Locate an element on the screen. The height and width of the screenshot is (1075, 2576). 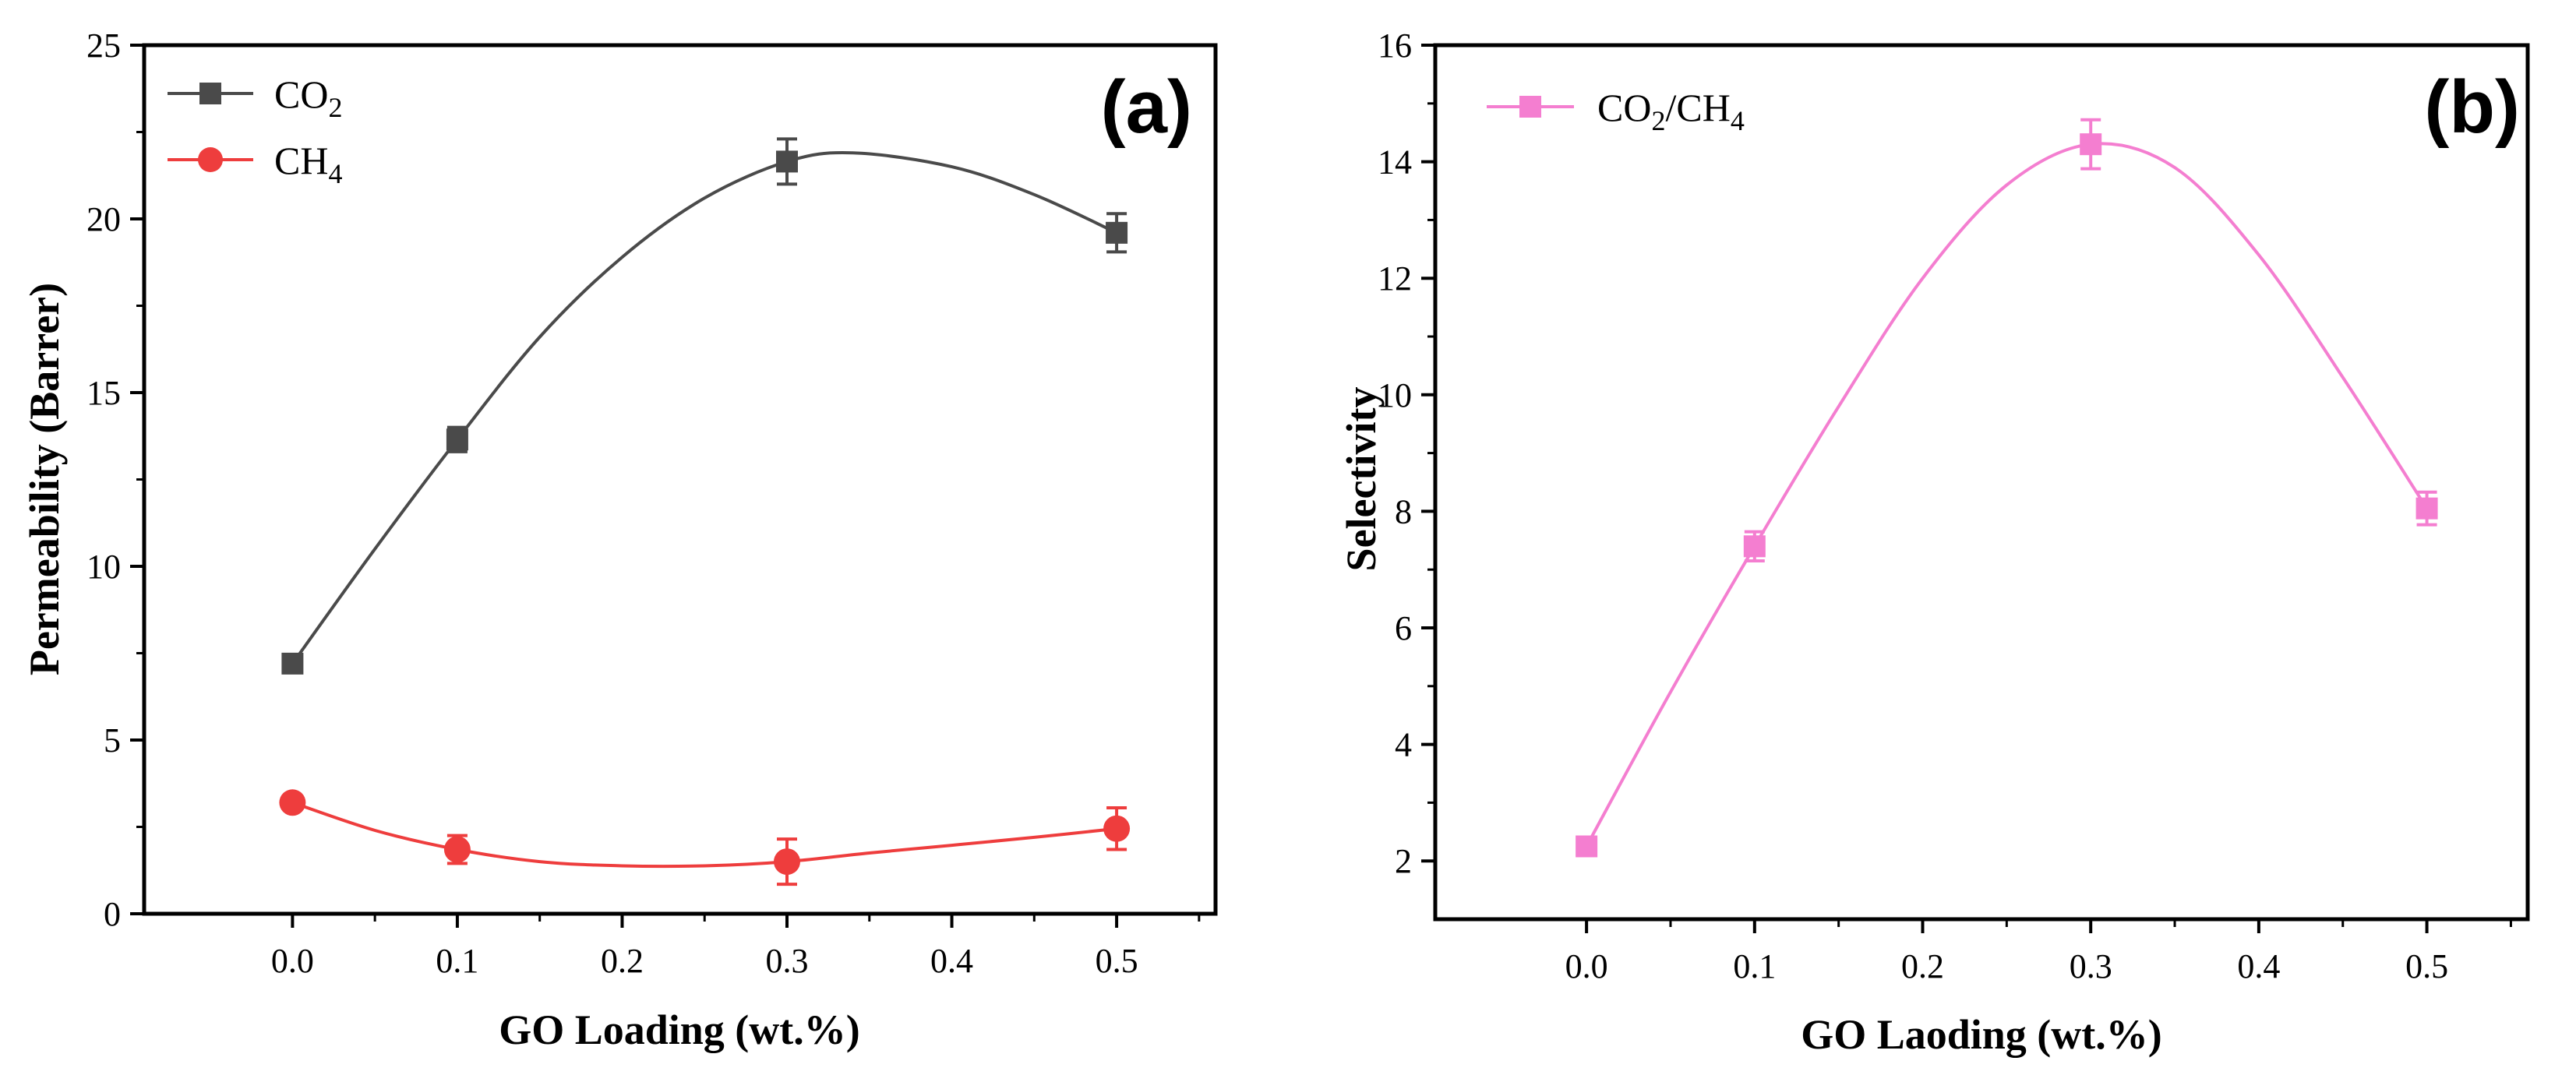
y-tick-label: 2 is located at coordinates (1403, 861).